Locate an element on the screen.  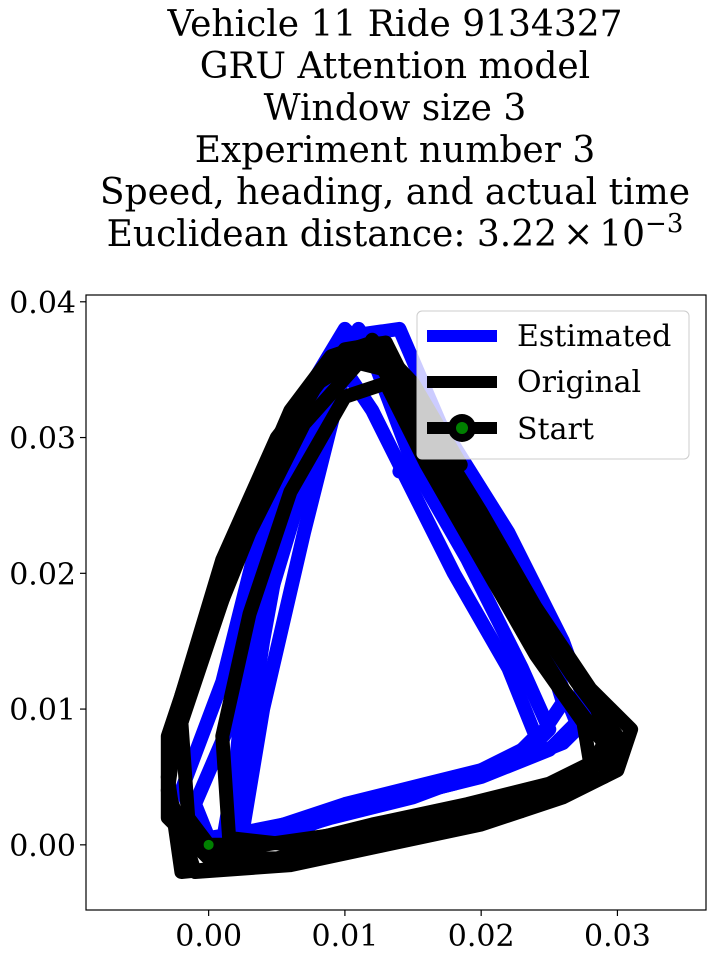
legend-start-marker is located at coordinates (462, 428).